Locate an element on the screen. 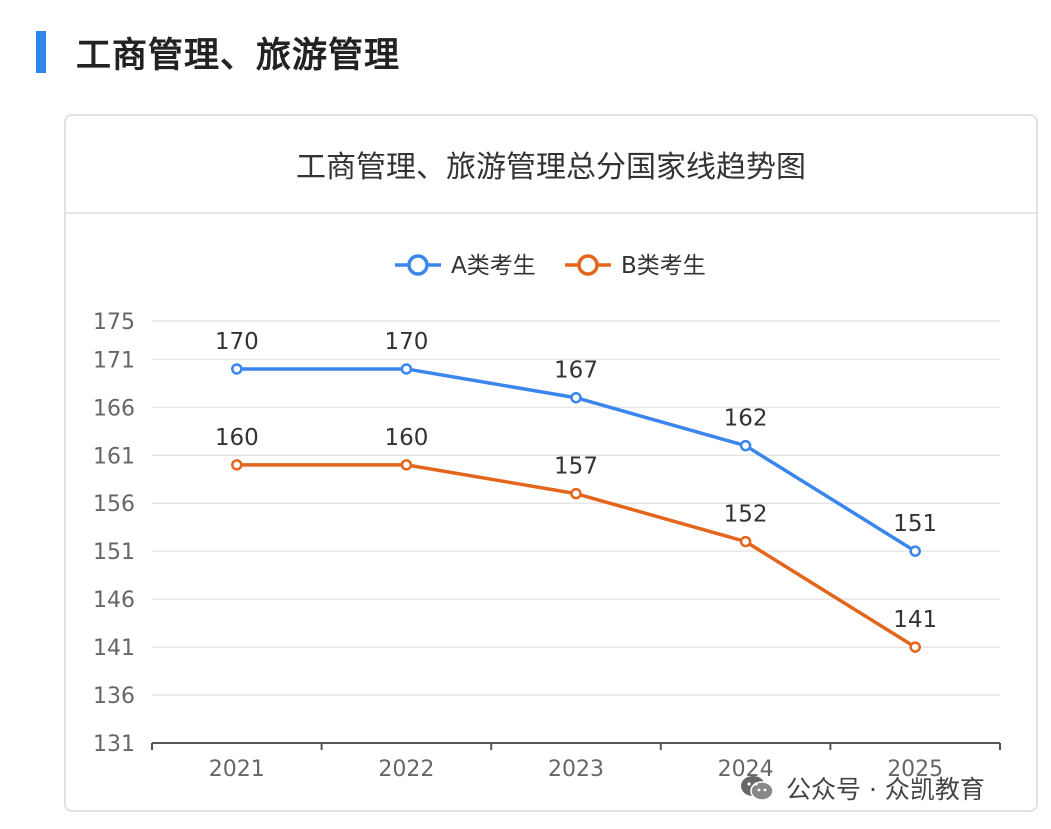  watermark-text: 公众号 · 众凯教育 is located at coordinates (885, 789).